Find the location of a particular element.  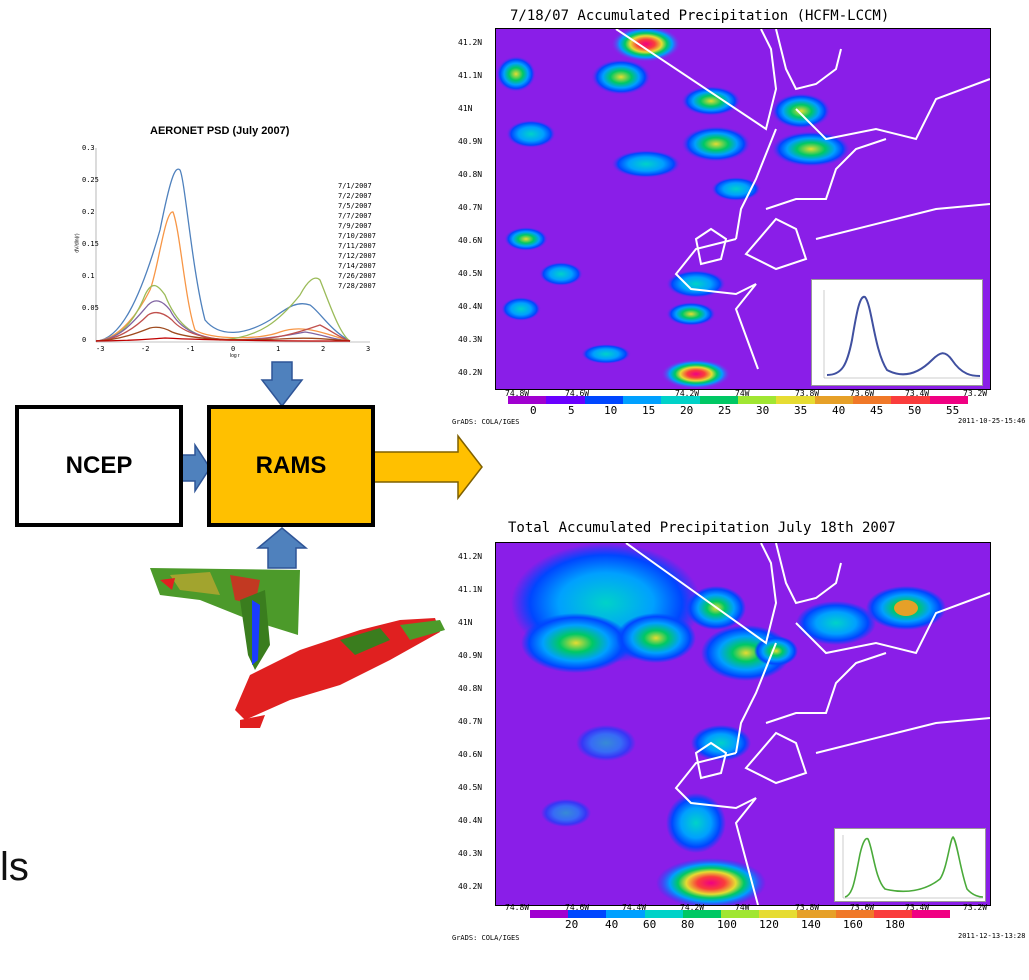

land-use-map is located at coordinates (297, 648).